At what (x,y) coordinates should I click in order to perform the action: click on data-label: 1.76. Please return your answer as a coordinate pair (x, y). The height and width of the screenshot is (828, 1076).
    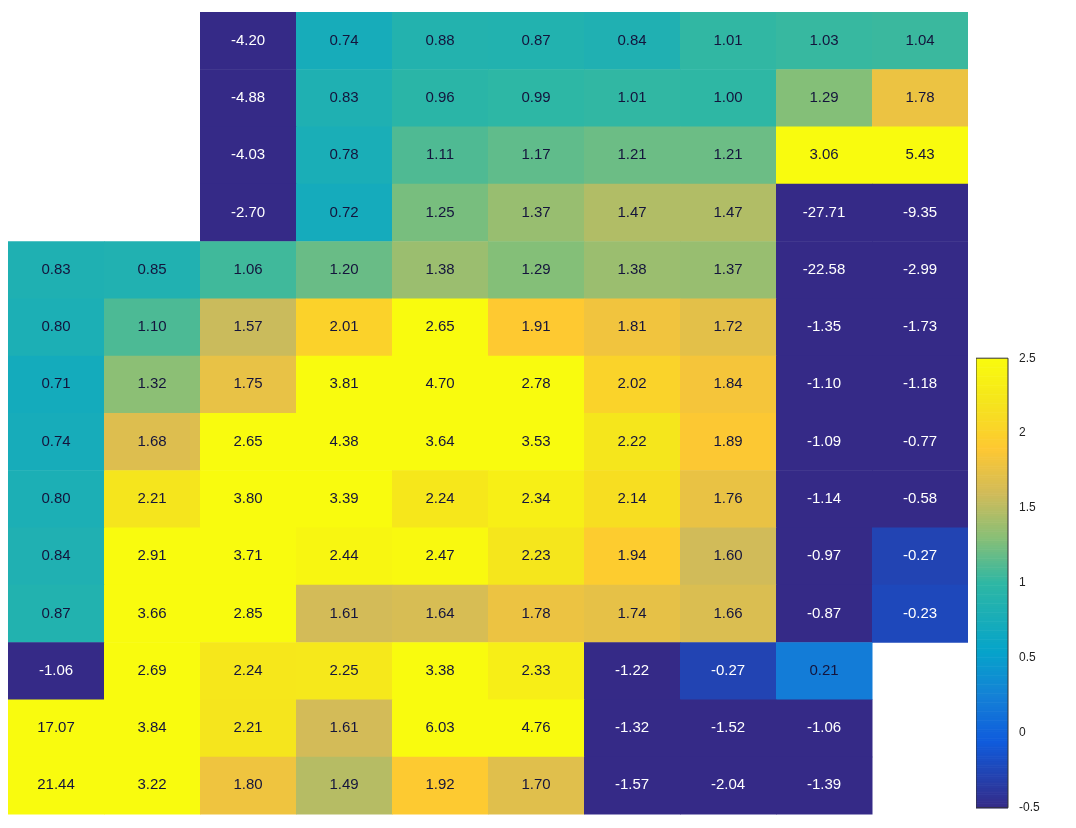
    Looking at the image, I should click on (728, 498).